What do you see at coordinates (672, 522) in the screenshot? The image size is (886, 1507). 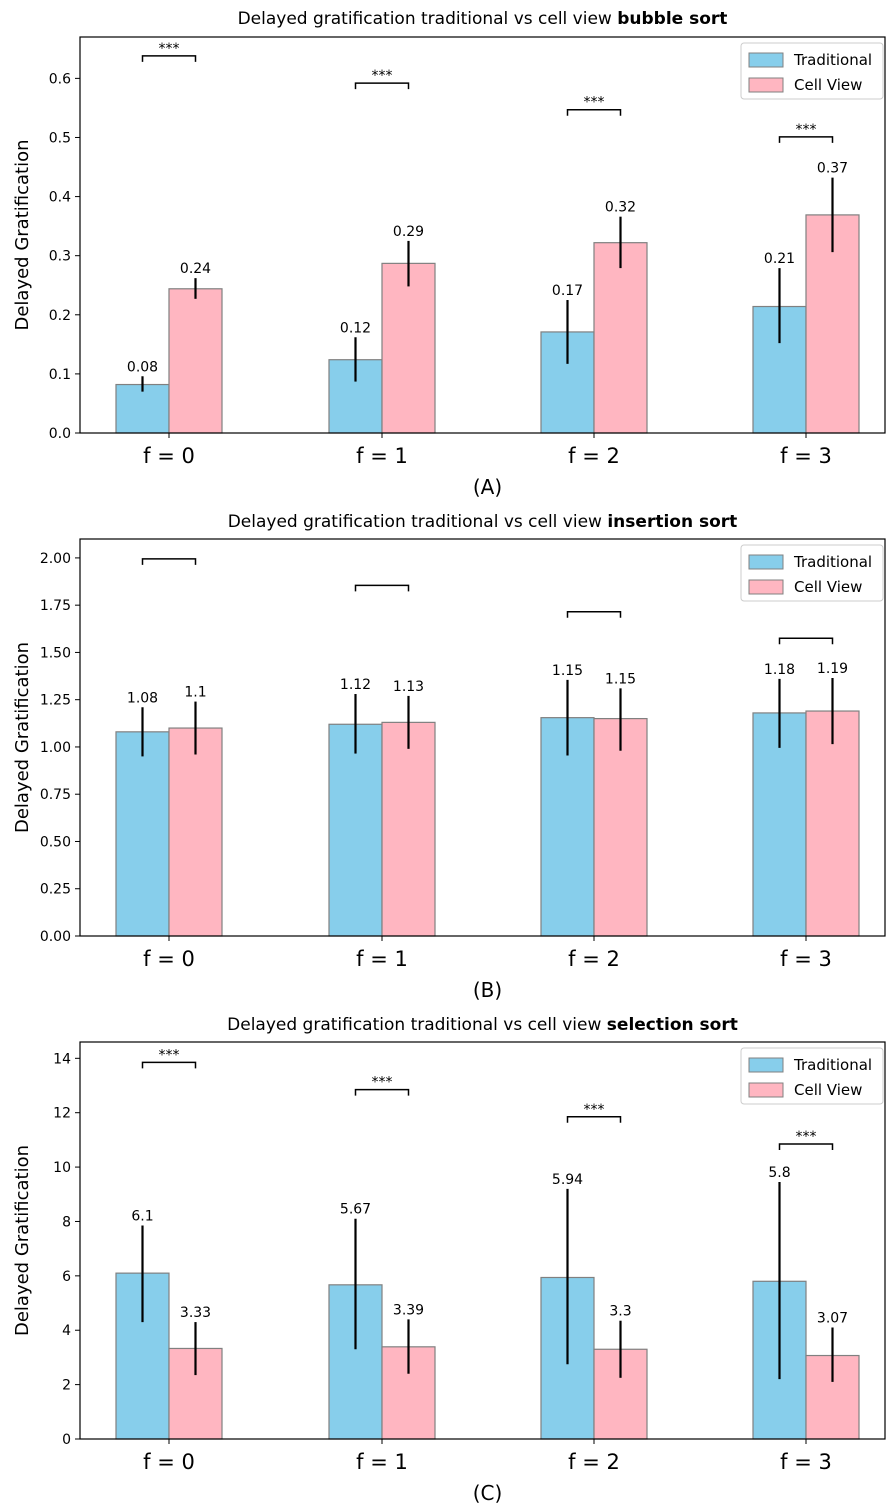 I see `chart-title-bold: insertion sort` at bounding box center [672, 522].